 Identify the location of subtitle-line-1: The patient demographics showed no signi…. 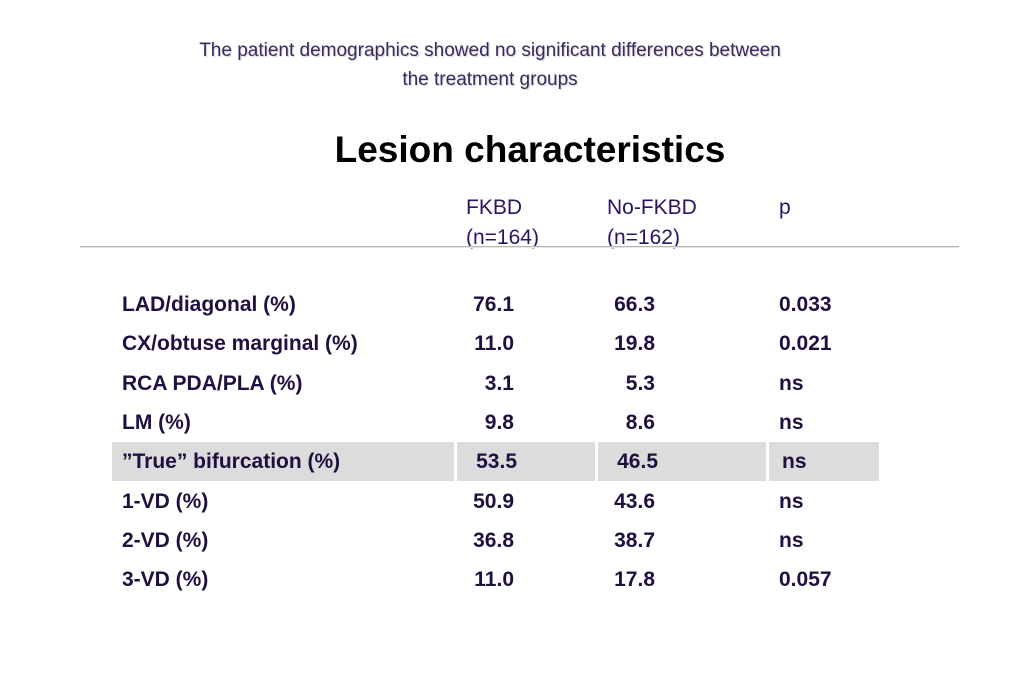
(490, 50).